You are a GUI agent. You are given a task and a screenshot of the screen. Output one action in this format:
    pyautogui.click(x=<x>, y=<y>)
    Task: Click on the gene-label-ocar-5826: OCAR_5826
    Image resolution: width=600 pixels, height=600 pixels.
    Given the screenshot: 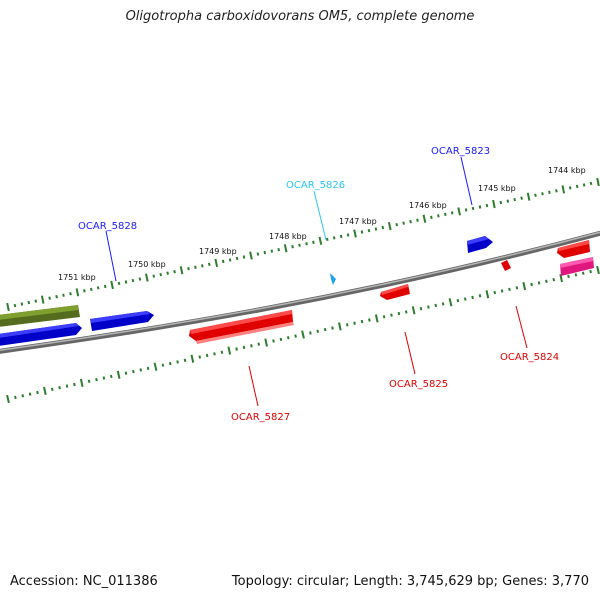 What is the action you would take?
    pyautogui.click(x=315, y=185)
    